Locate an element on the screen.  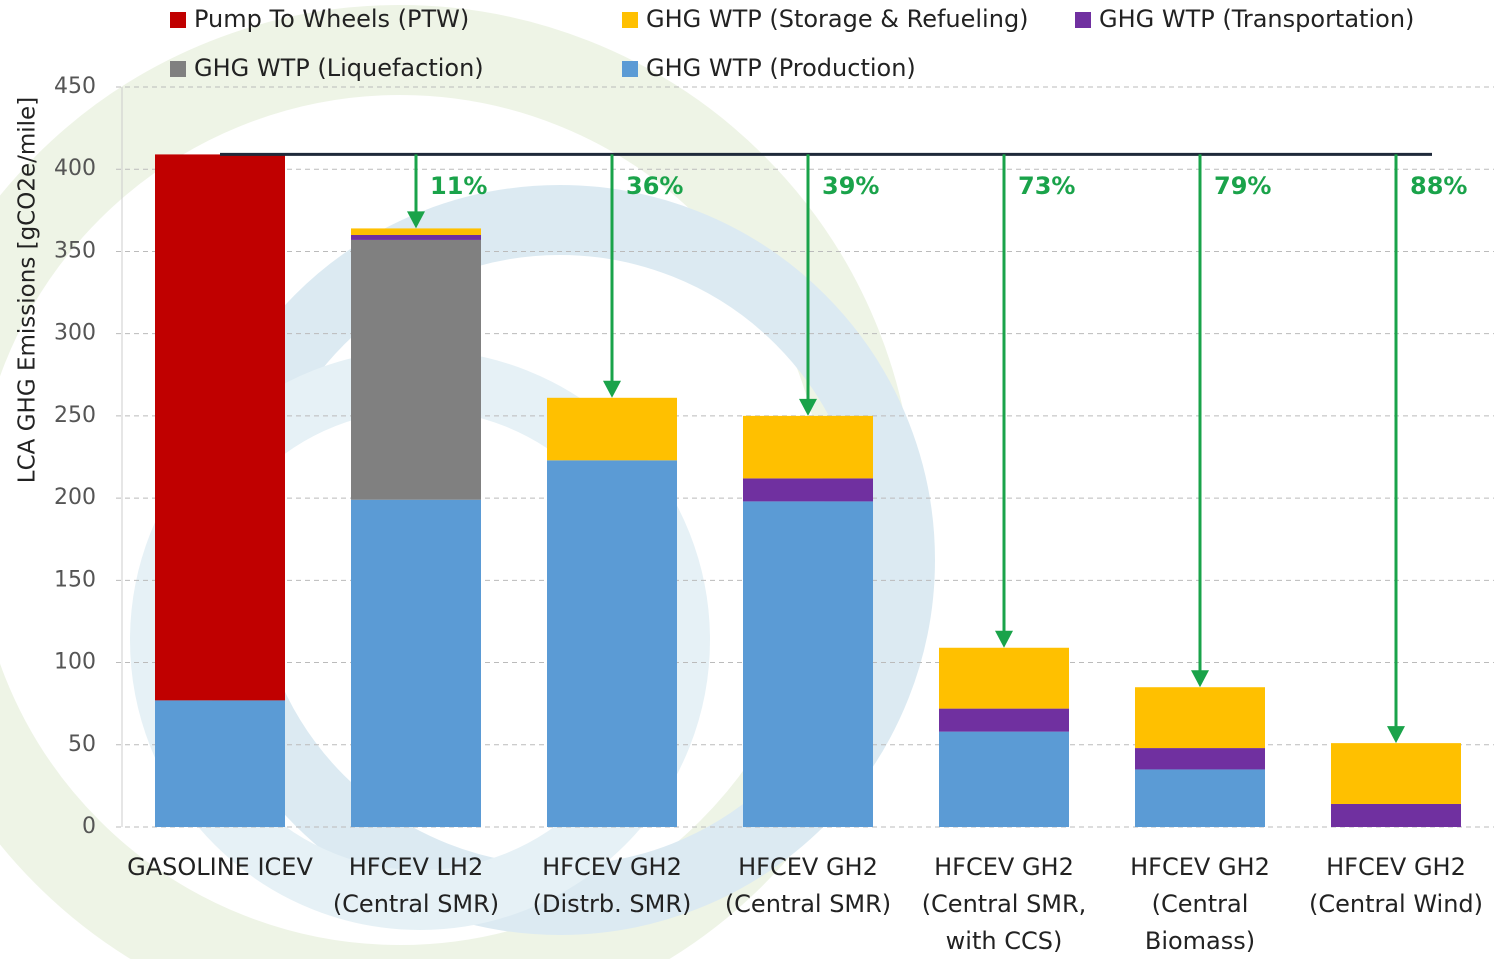
y-tick-label: 100 is located at coordinates (75, 662).